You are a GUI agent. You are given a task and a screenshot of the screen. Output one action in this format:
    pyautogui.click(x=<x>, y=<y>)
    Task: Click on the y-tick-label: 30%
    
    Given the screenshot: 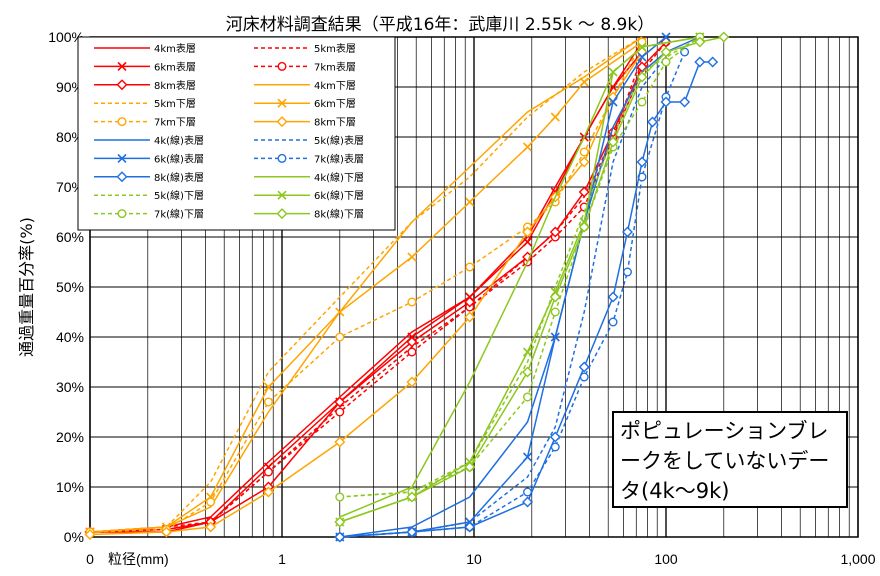 What is the action you would take?
    pyautogui.click(x=70, y=387)
    